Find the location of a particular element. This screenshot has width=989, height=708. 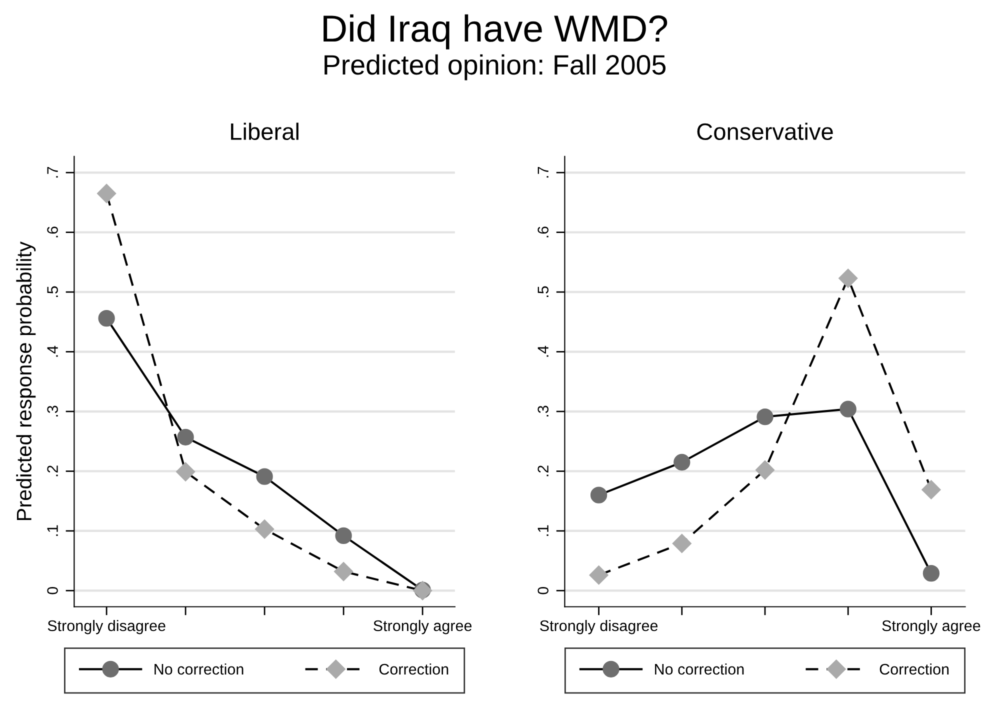

text: Predicted opinion: Fall 2005 is located at coordinates (495, 67).